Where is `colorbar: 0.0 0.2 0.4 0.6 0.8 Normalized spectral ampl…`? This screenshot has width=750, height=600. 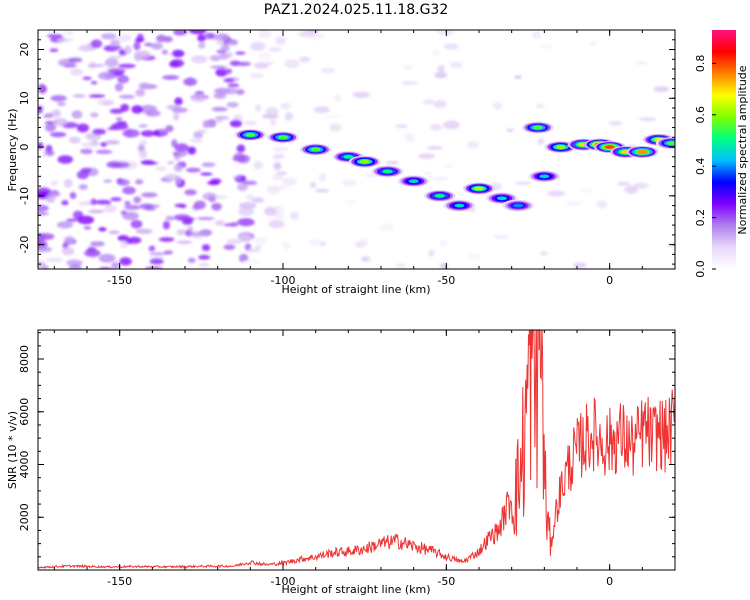 colorbar: 0.0 0.2 0.4 0.6 0.8 Normalized spectral ampl… is located at coordinates (721, 154).